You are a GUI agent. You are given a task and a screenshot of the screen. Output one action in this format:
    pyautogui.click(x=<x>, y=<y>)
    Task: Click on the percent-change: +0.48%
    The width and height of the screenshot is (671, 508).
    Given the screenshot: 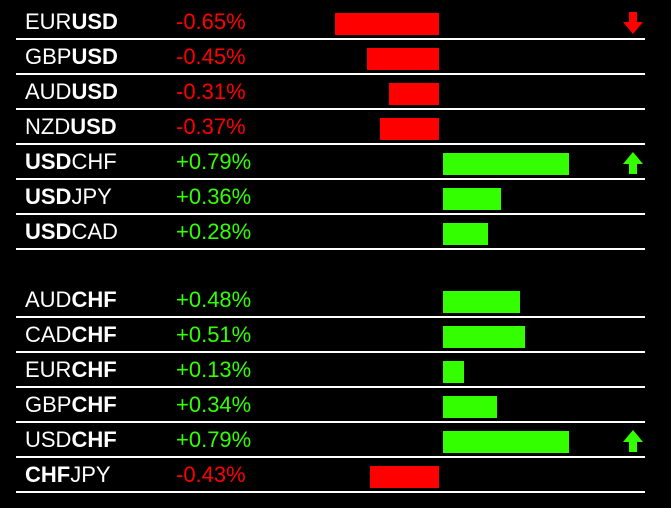 What is the action you would take?
    pyautogui.click(x=214, y=299)
    